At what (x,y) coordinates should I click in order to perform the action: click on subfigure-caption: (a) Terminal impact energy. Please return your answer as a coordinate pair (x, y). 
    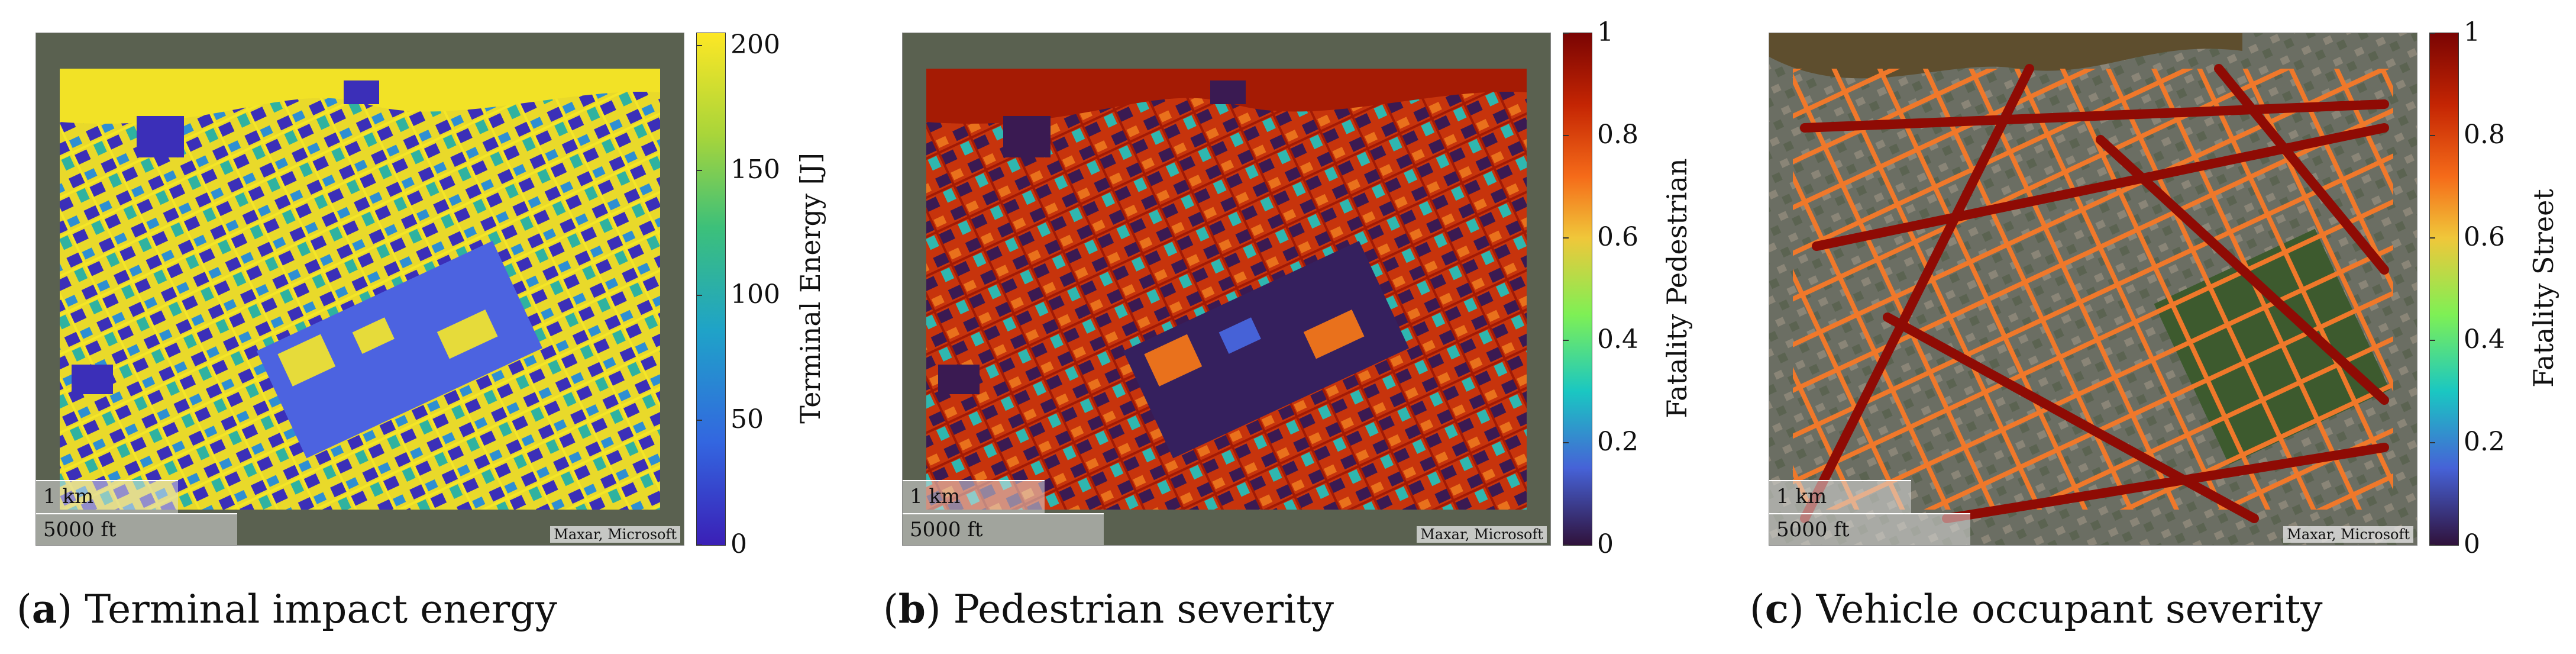
    Looking at the image, I should click on (287, 609).